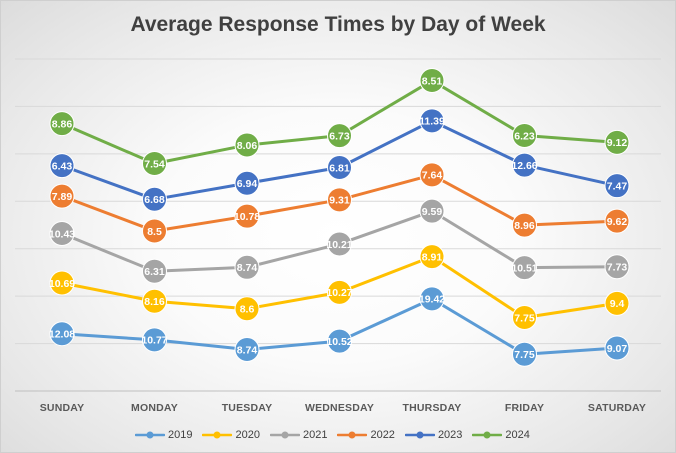 Image resolution: width=676 pixels, height=453 pixels. I want to click on data-label-2024: 6.73, so click(339, 136).